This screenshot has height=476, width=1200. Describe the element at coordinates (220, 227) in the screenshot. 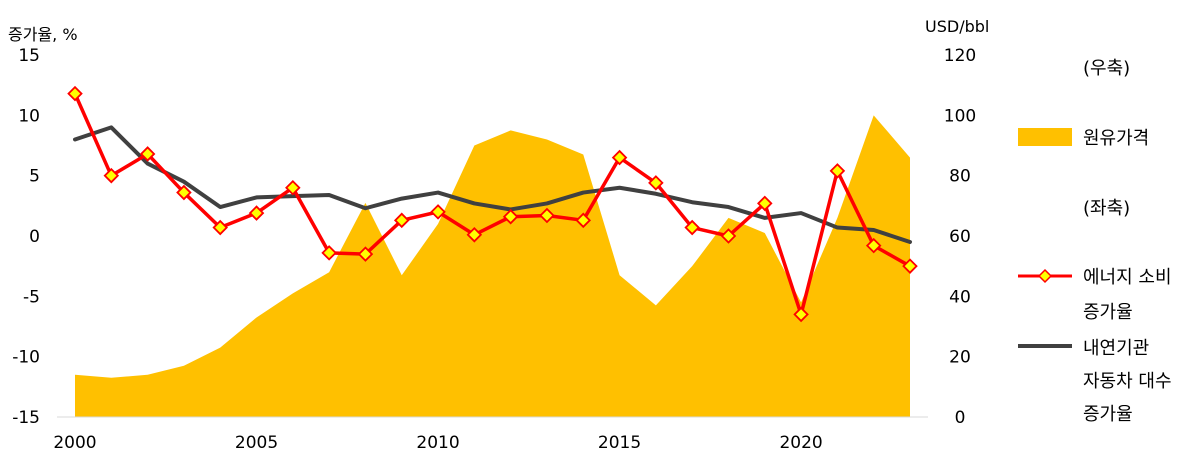

I see `energy-marker-2004` at that location.